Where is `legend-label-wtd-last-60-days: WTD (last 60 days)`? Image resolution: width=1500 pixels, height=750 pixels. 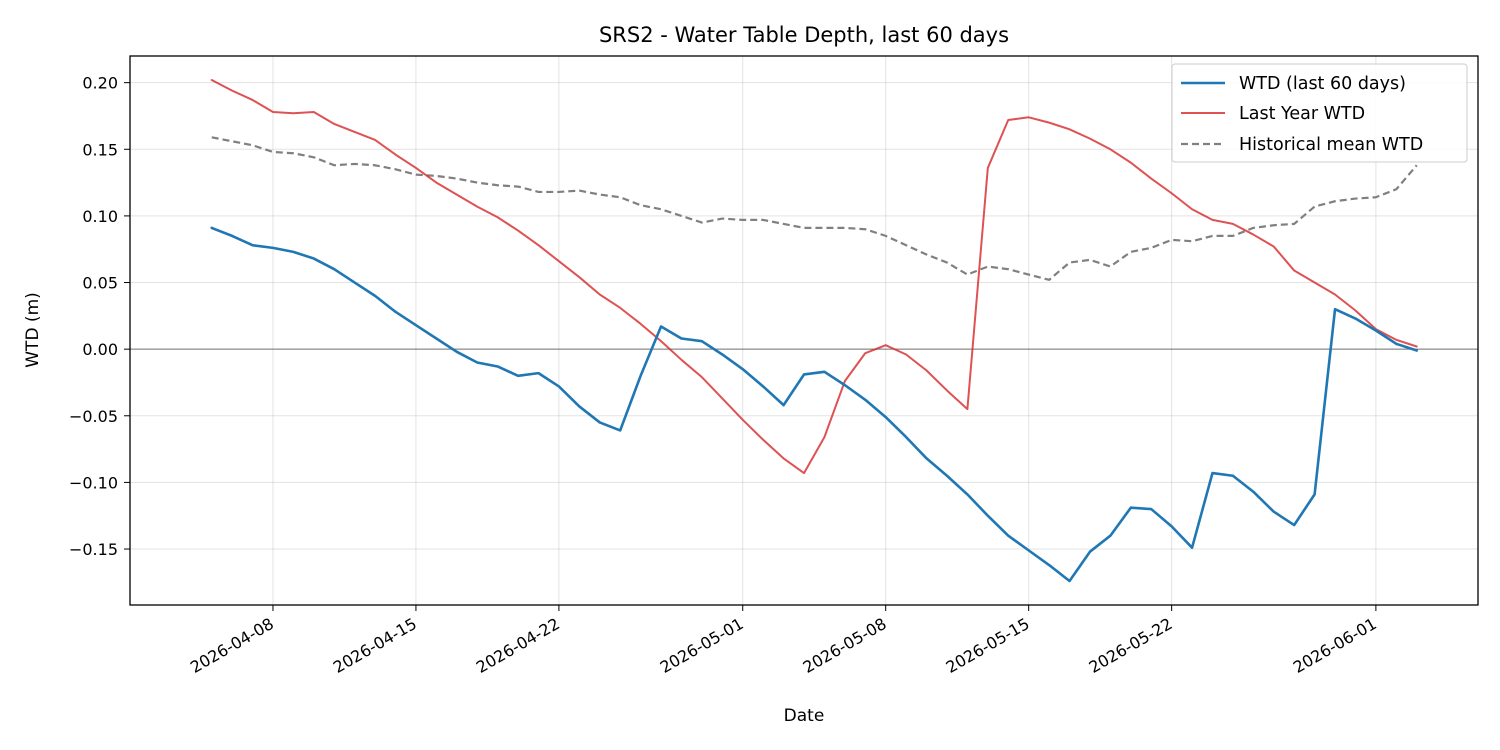
legend-label-wtd-last-60-days: WTD (last 60 days) is located at coordinates (1322, 84).